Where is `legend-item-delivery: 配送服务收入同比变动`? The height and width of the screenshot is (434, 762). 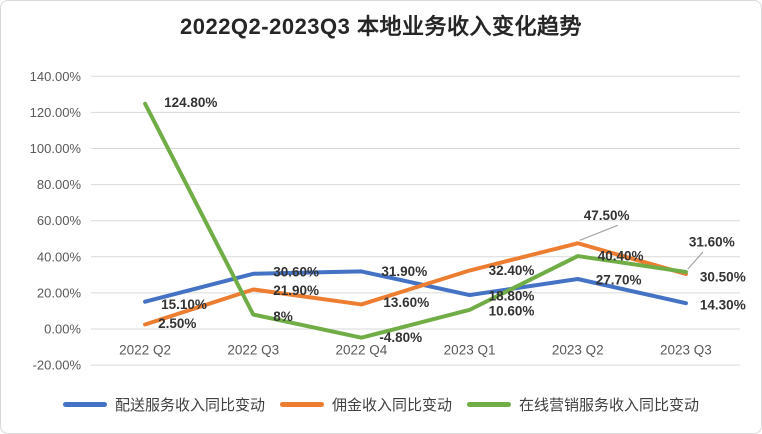 legend-item-delivery: 配送服务收入同比变动 is located at coordinates (163, 404).